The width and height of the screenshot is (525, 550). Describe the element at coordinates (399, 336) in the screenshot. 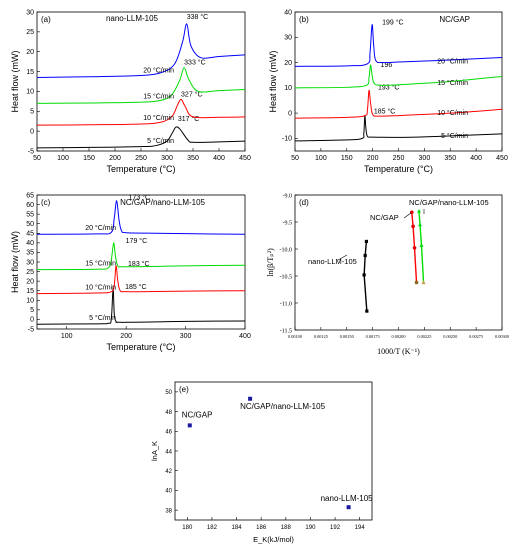

I see `x-tick-label: 0.00200` at that location.